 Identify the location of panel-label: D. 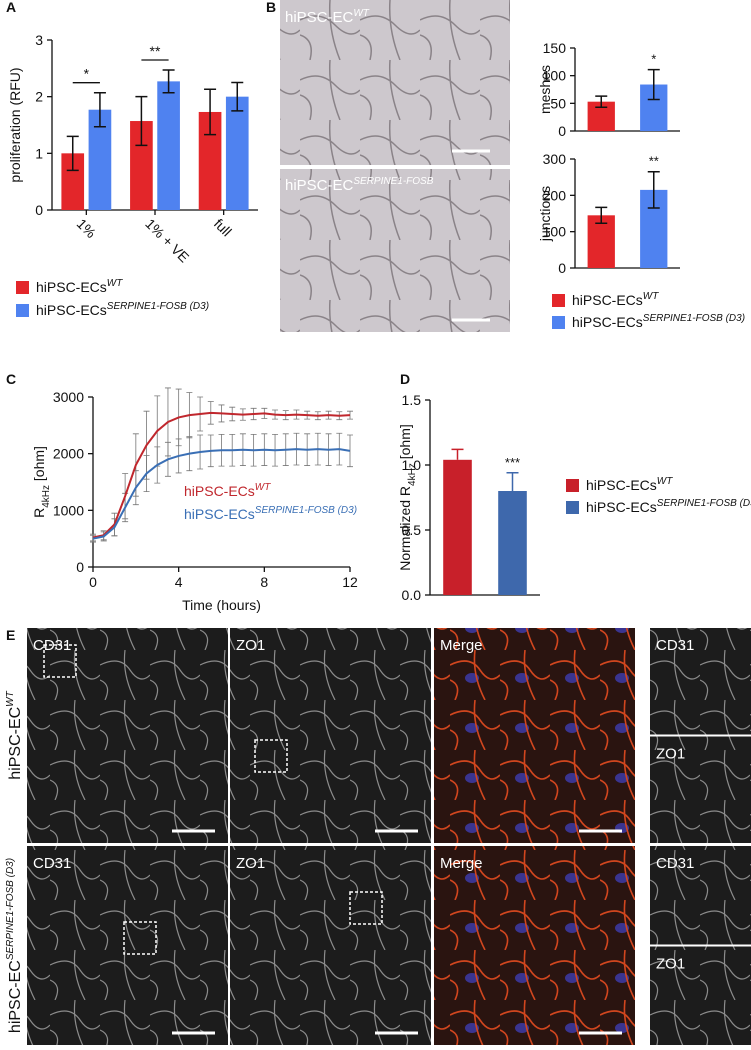
(405, 379).